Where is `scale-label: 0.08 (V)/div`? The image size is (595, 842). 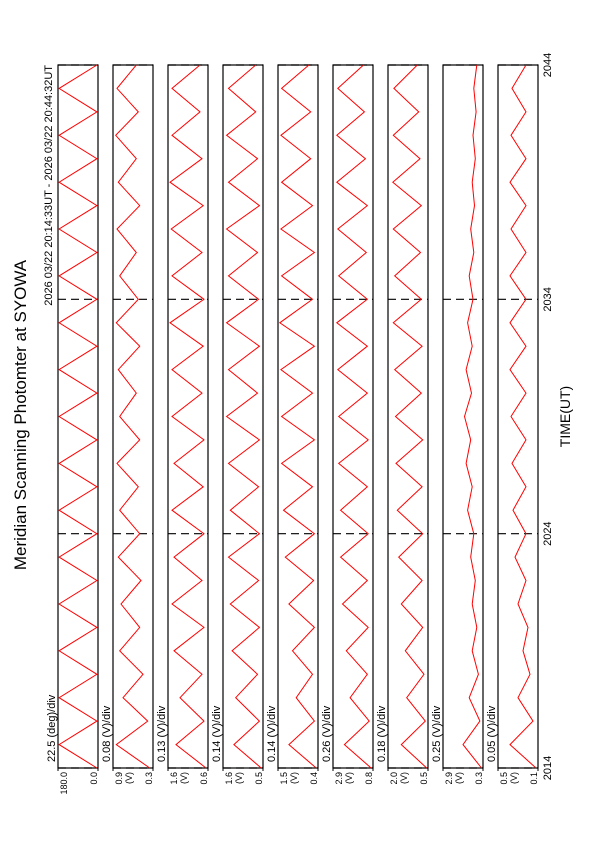 scale-label: 0.08 (V)/div is located at coordinates (107, 733).